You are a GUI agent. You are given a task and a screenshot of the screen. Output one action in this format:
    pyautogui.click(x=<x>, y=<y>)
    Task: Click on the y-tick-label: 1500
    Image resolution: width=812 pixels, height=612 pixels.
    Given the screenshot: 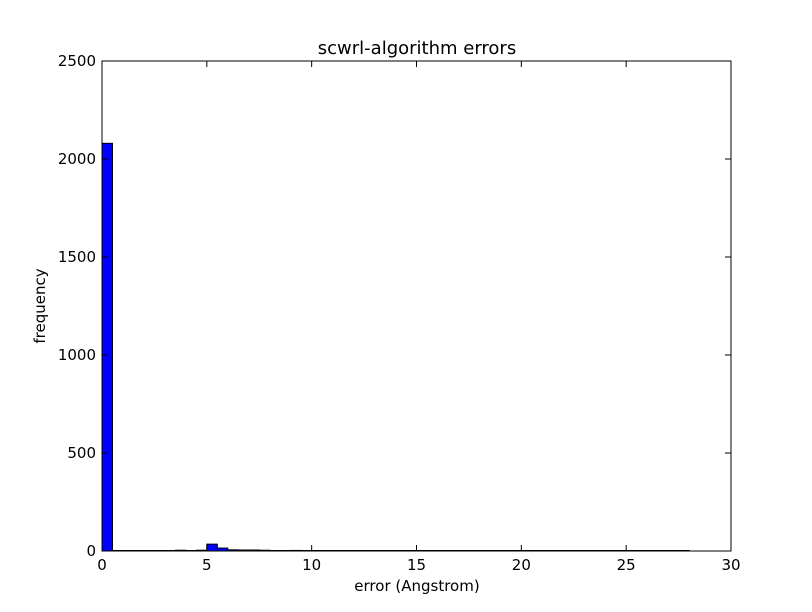 What is the action you would take?
    pyautogui.click(x=77, y=257)
    